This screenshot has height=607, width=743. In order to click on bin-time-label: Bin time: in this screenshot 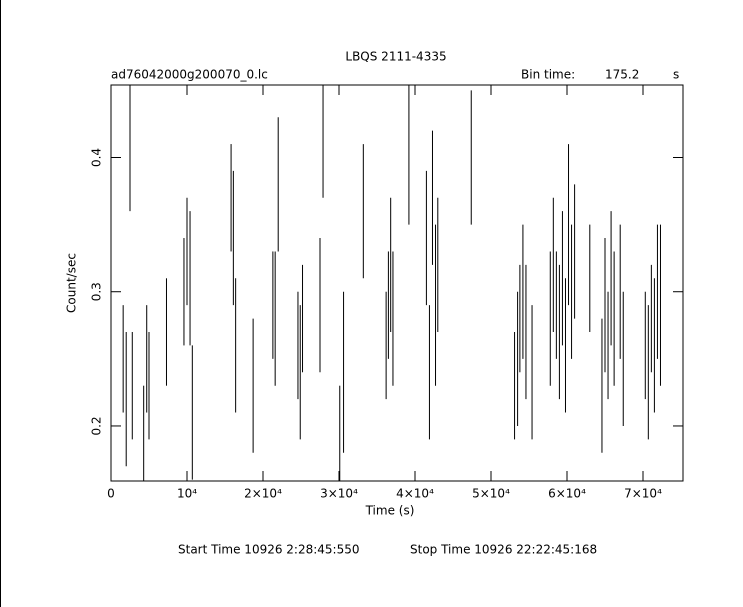, I will do `click(548, 75)`.